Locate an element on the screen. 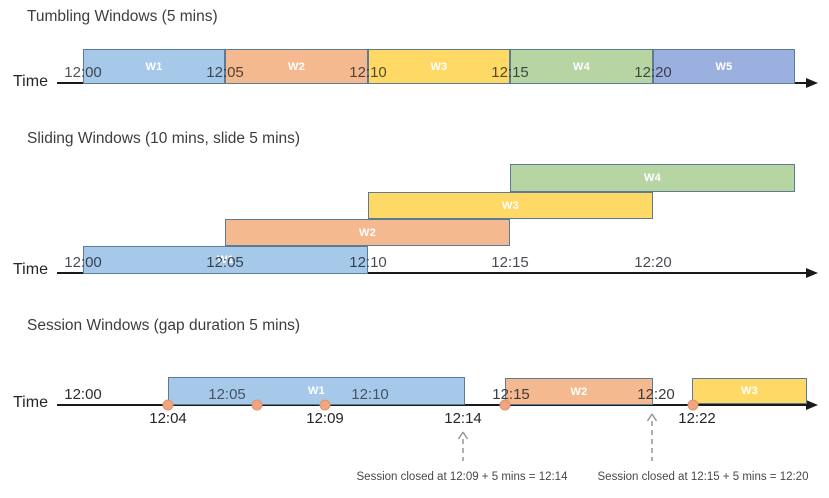 The height and width of the screenshot is (498, 829). tumbling-window-w5: W5 is located at coordinates (724, 66).